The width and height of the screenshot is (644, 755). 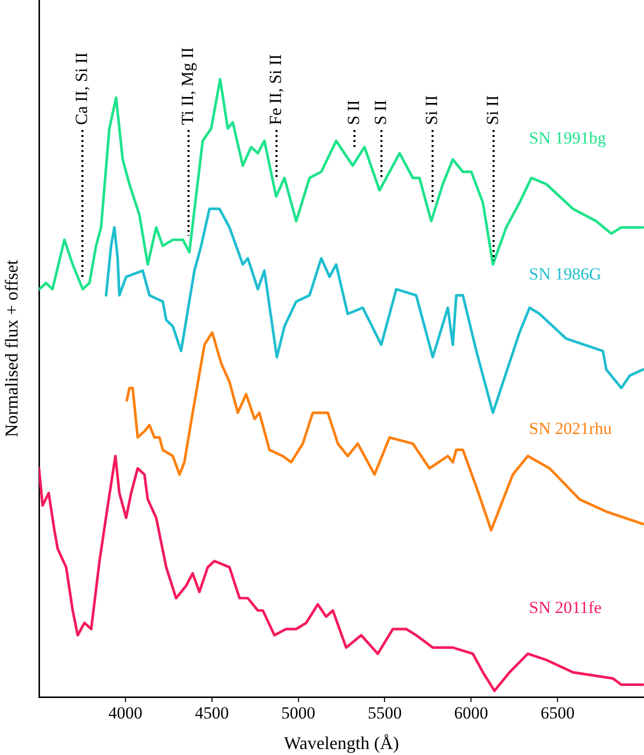 What do you see at coordinates (12, 349) in the screenshot?
I see `y-axis-title: Normalised flux + offset` at bounding box center [12, 349].